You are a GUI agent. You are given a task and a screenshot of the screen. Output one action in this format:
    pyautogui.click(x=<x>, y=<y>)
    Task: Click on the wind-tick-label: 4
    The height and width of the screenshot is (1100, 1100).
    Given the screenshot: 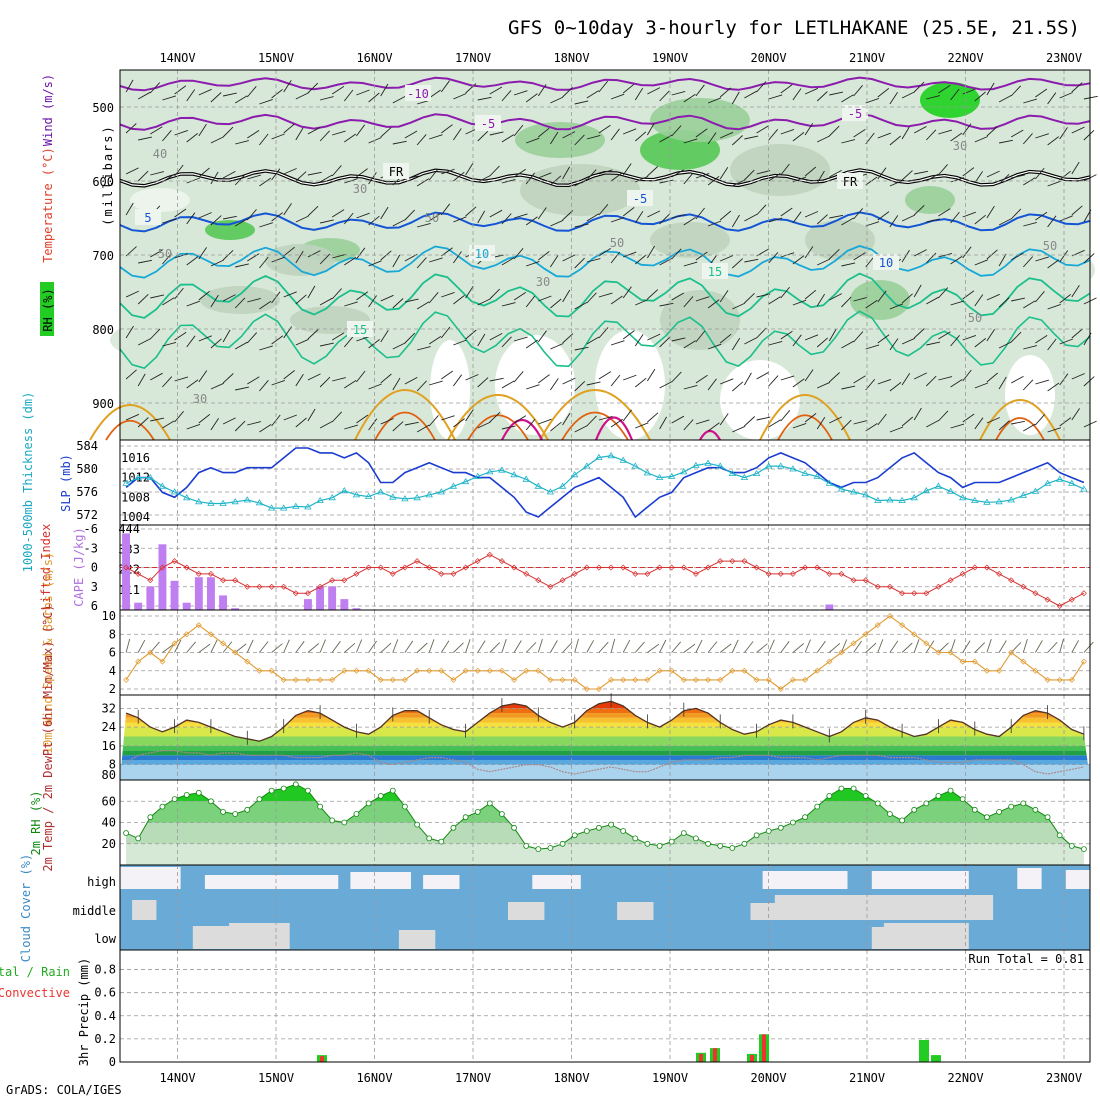 What is the action you would take?
    pyautogui.click(x=112, y=671)
    